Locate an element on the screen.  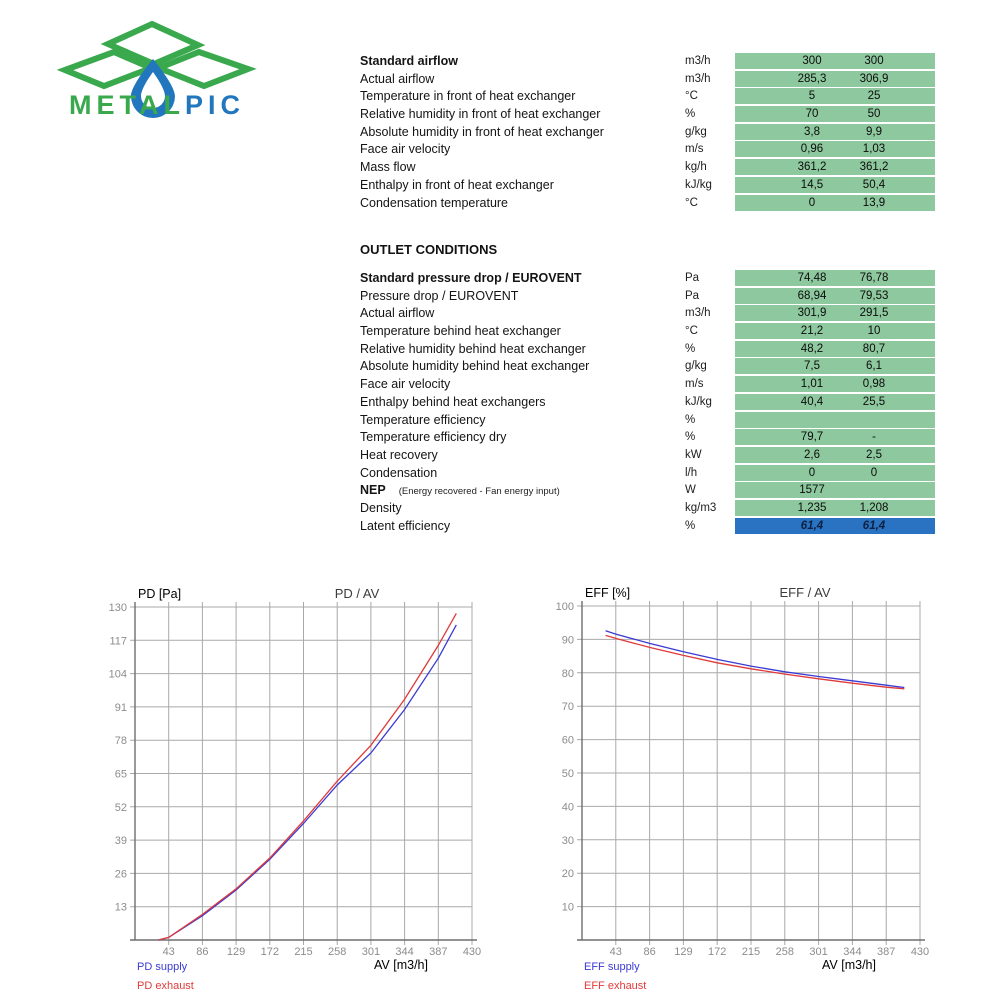
value-2: 10 is located at coordinates (874, 331).